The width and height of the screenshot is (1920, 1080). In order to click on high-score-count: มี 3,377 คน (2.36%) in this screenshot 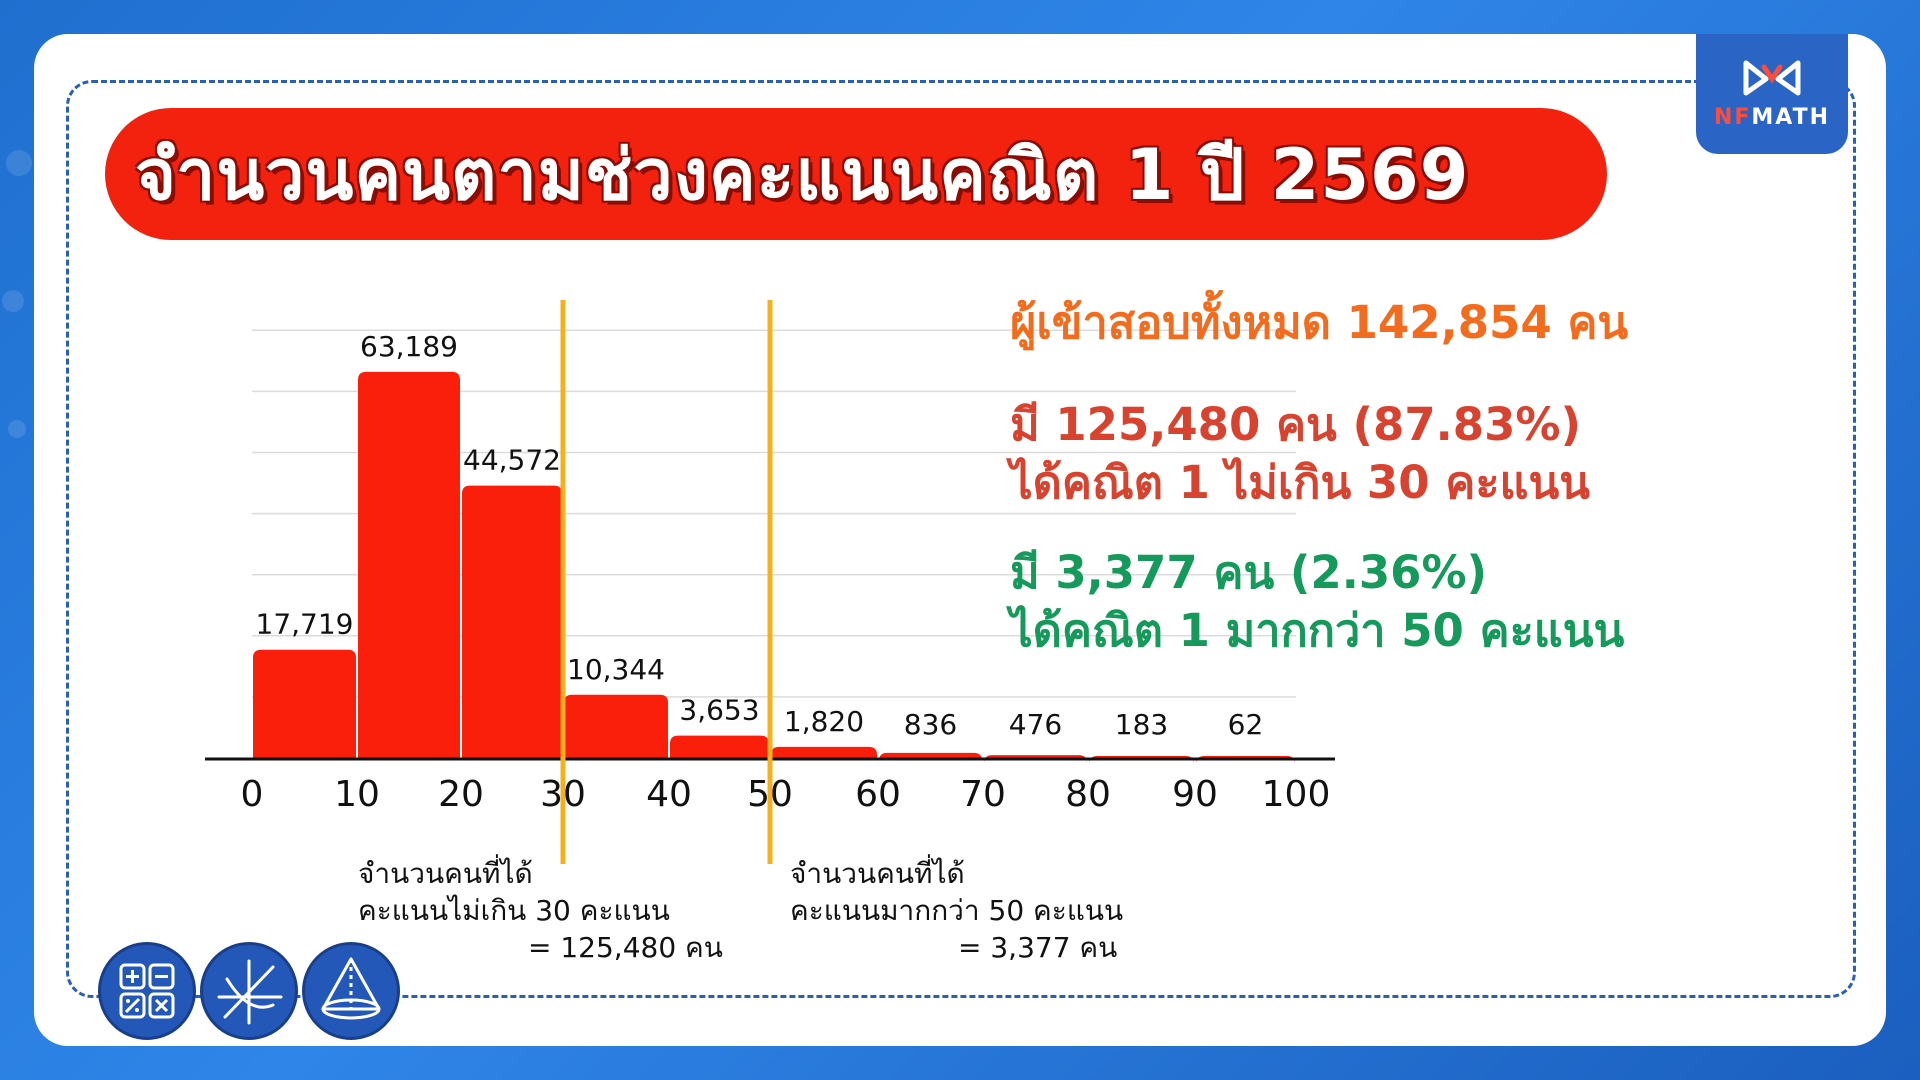, I will do `click(1249, 572)`.